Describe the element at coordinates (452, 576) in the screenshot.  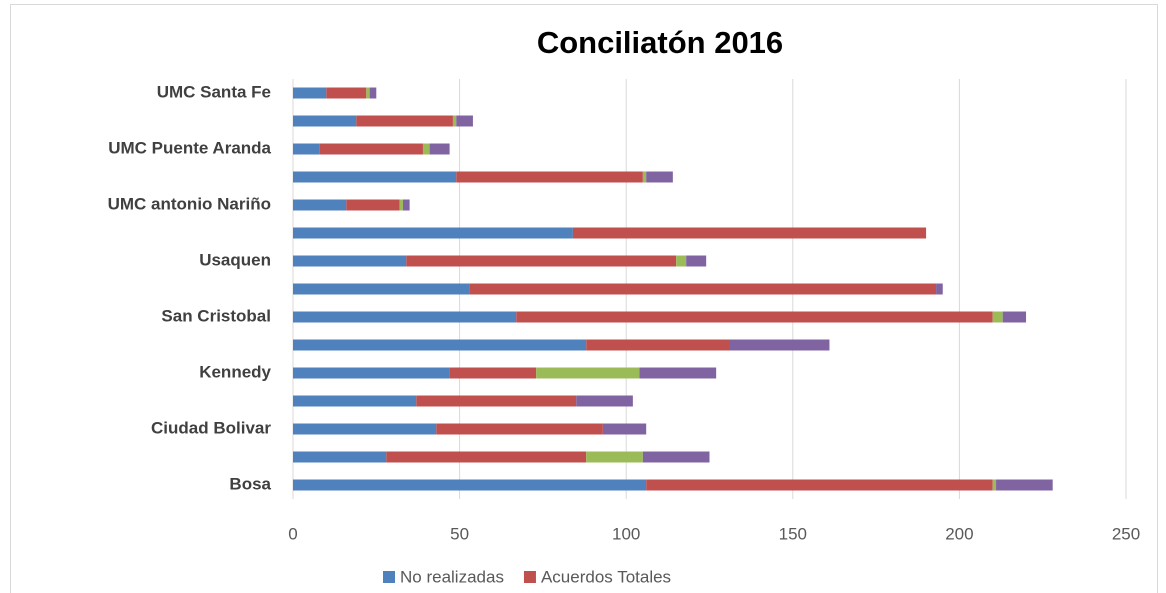
I see `legend-label: No realizadas` at that location.